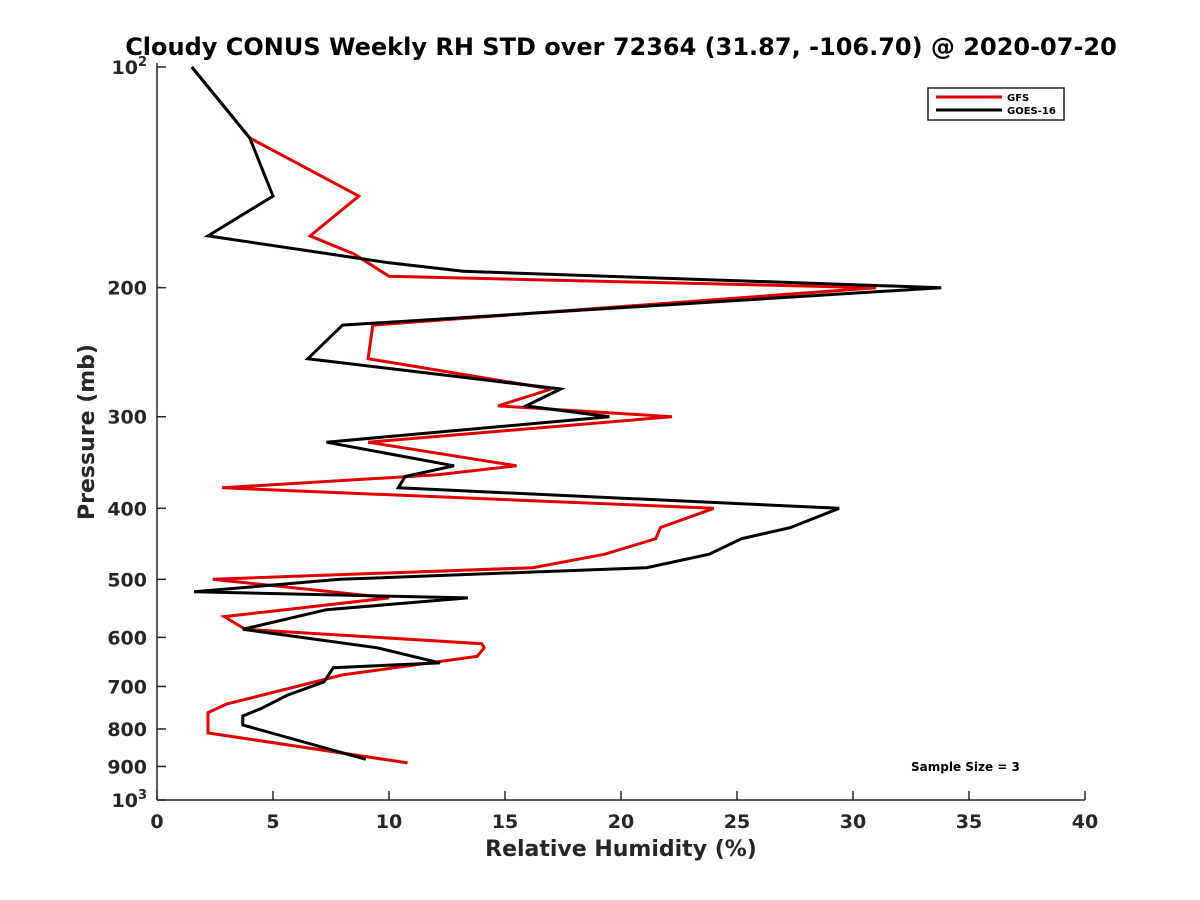 The width and height of the screenshot is (1200, 900). I want to click on y-tick-label: 10², so click(130, 67).